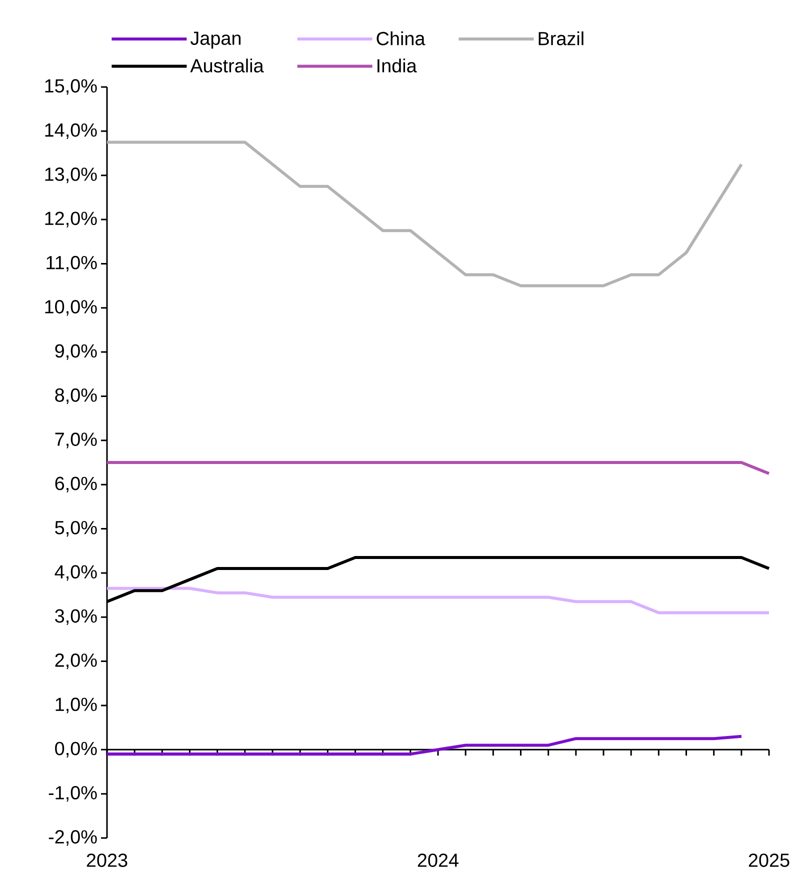  What do you see at coordinates (71, 220) in the screenshot?
I see `y-tick-label: 12,0%` at bounding box center [71, 220].